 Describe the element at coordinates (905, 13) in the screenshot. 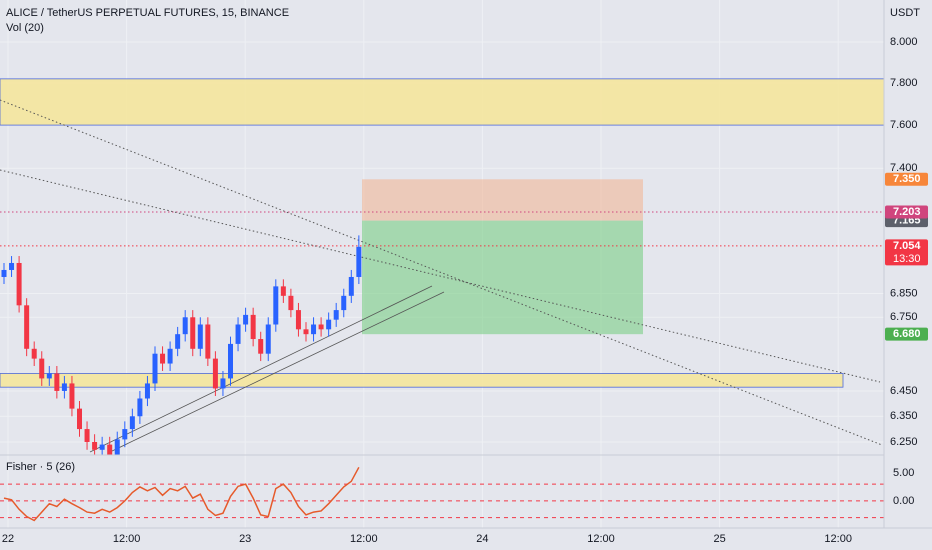

I see `currency: USDT` at that location.